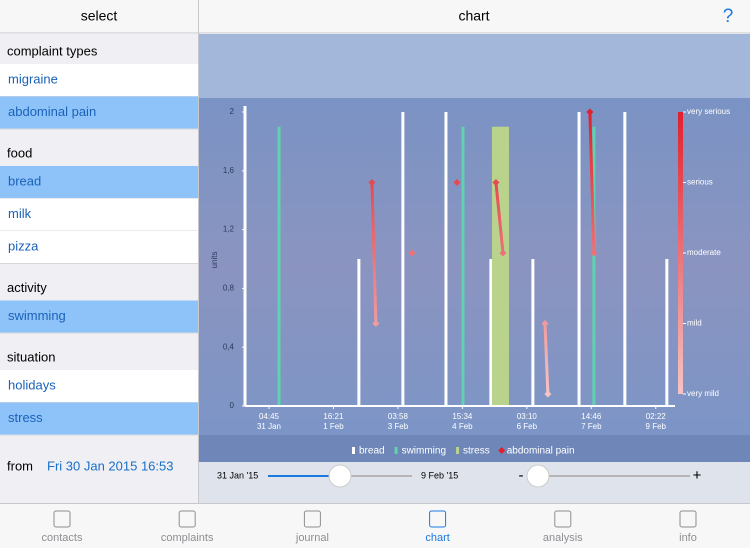  What do you see at coordinates (462, 416) in the screenshot?
I see `x-tick-label: 15:34` at bounding box center [462, 416].